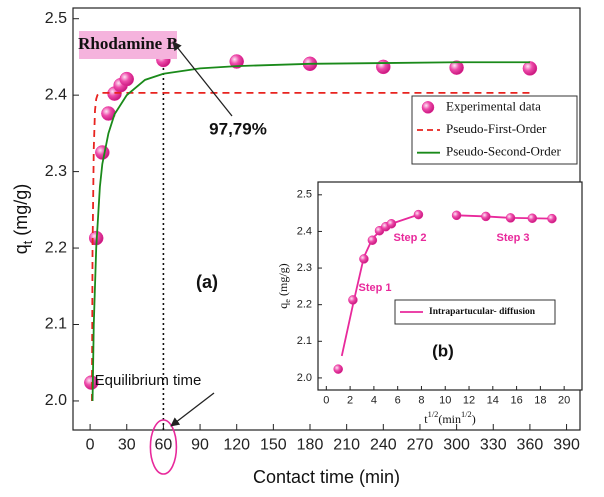 The height and width of the screenshot is (497, 604). Describe the element at coordinates (346, 444) in the screenshot. I see `x-tick-label: 210` at that location.